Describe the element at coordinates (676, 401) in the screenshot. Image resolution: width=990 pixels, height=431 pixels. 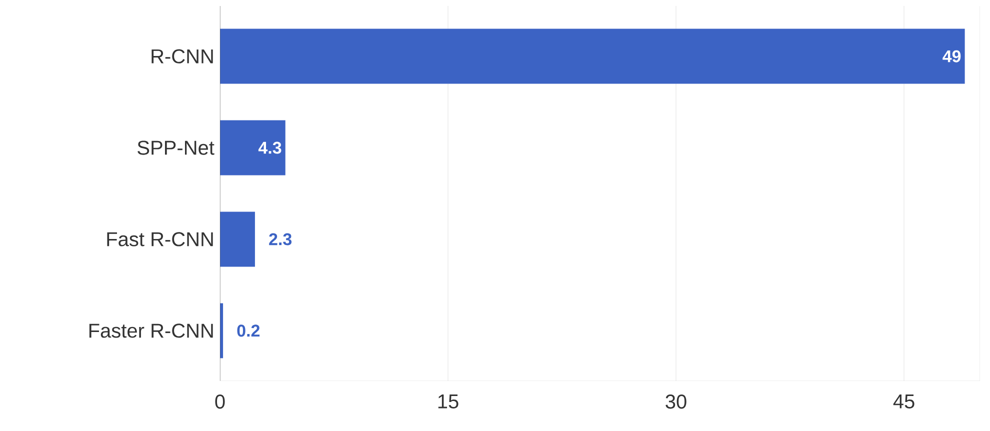
I see `x-tick-label: 30` at that location.